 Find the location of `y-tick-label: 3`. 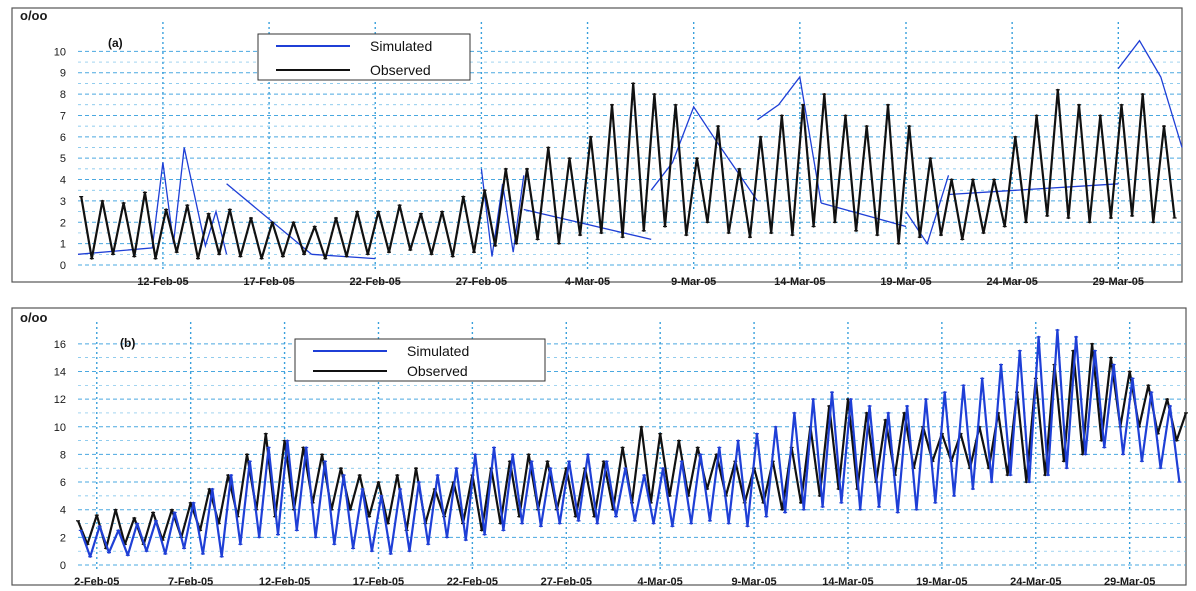

y-tick-label: 3 is located at coordinates (63, 202).